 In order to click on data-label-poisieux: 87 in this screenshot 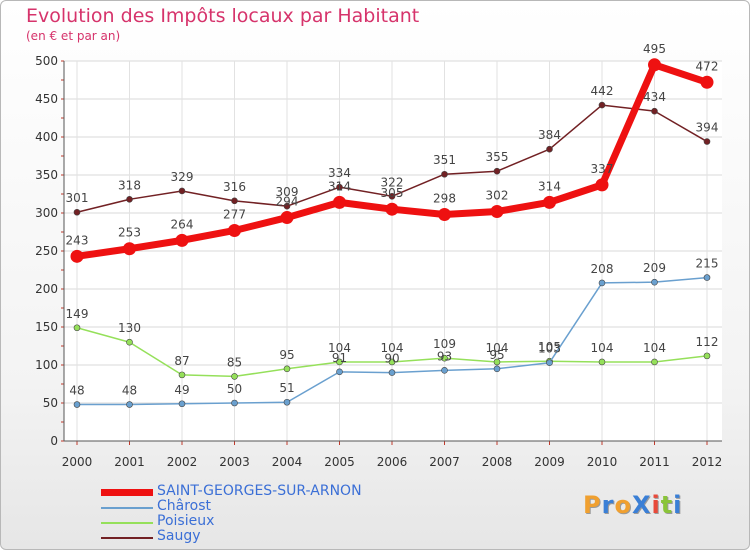, I will do `click(181, 361)`.